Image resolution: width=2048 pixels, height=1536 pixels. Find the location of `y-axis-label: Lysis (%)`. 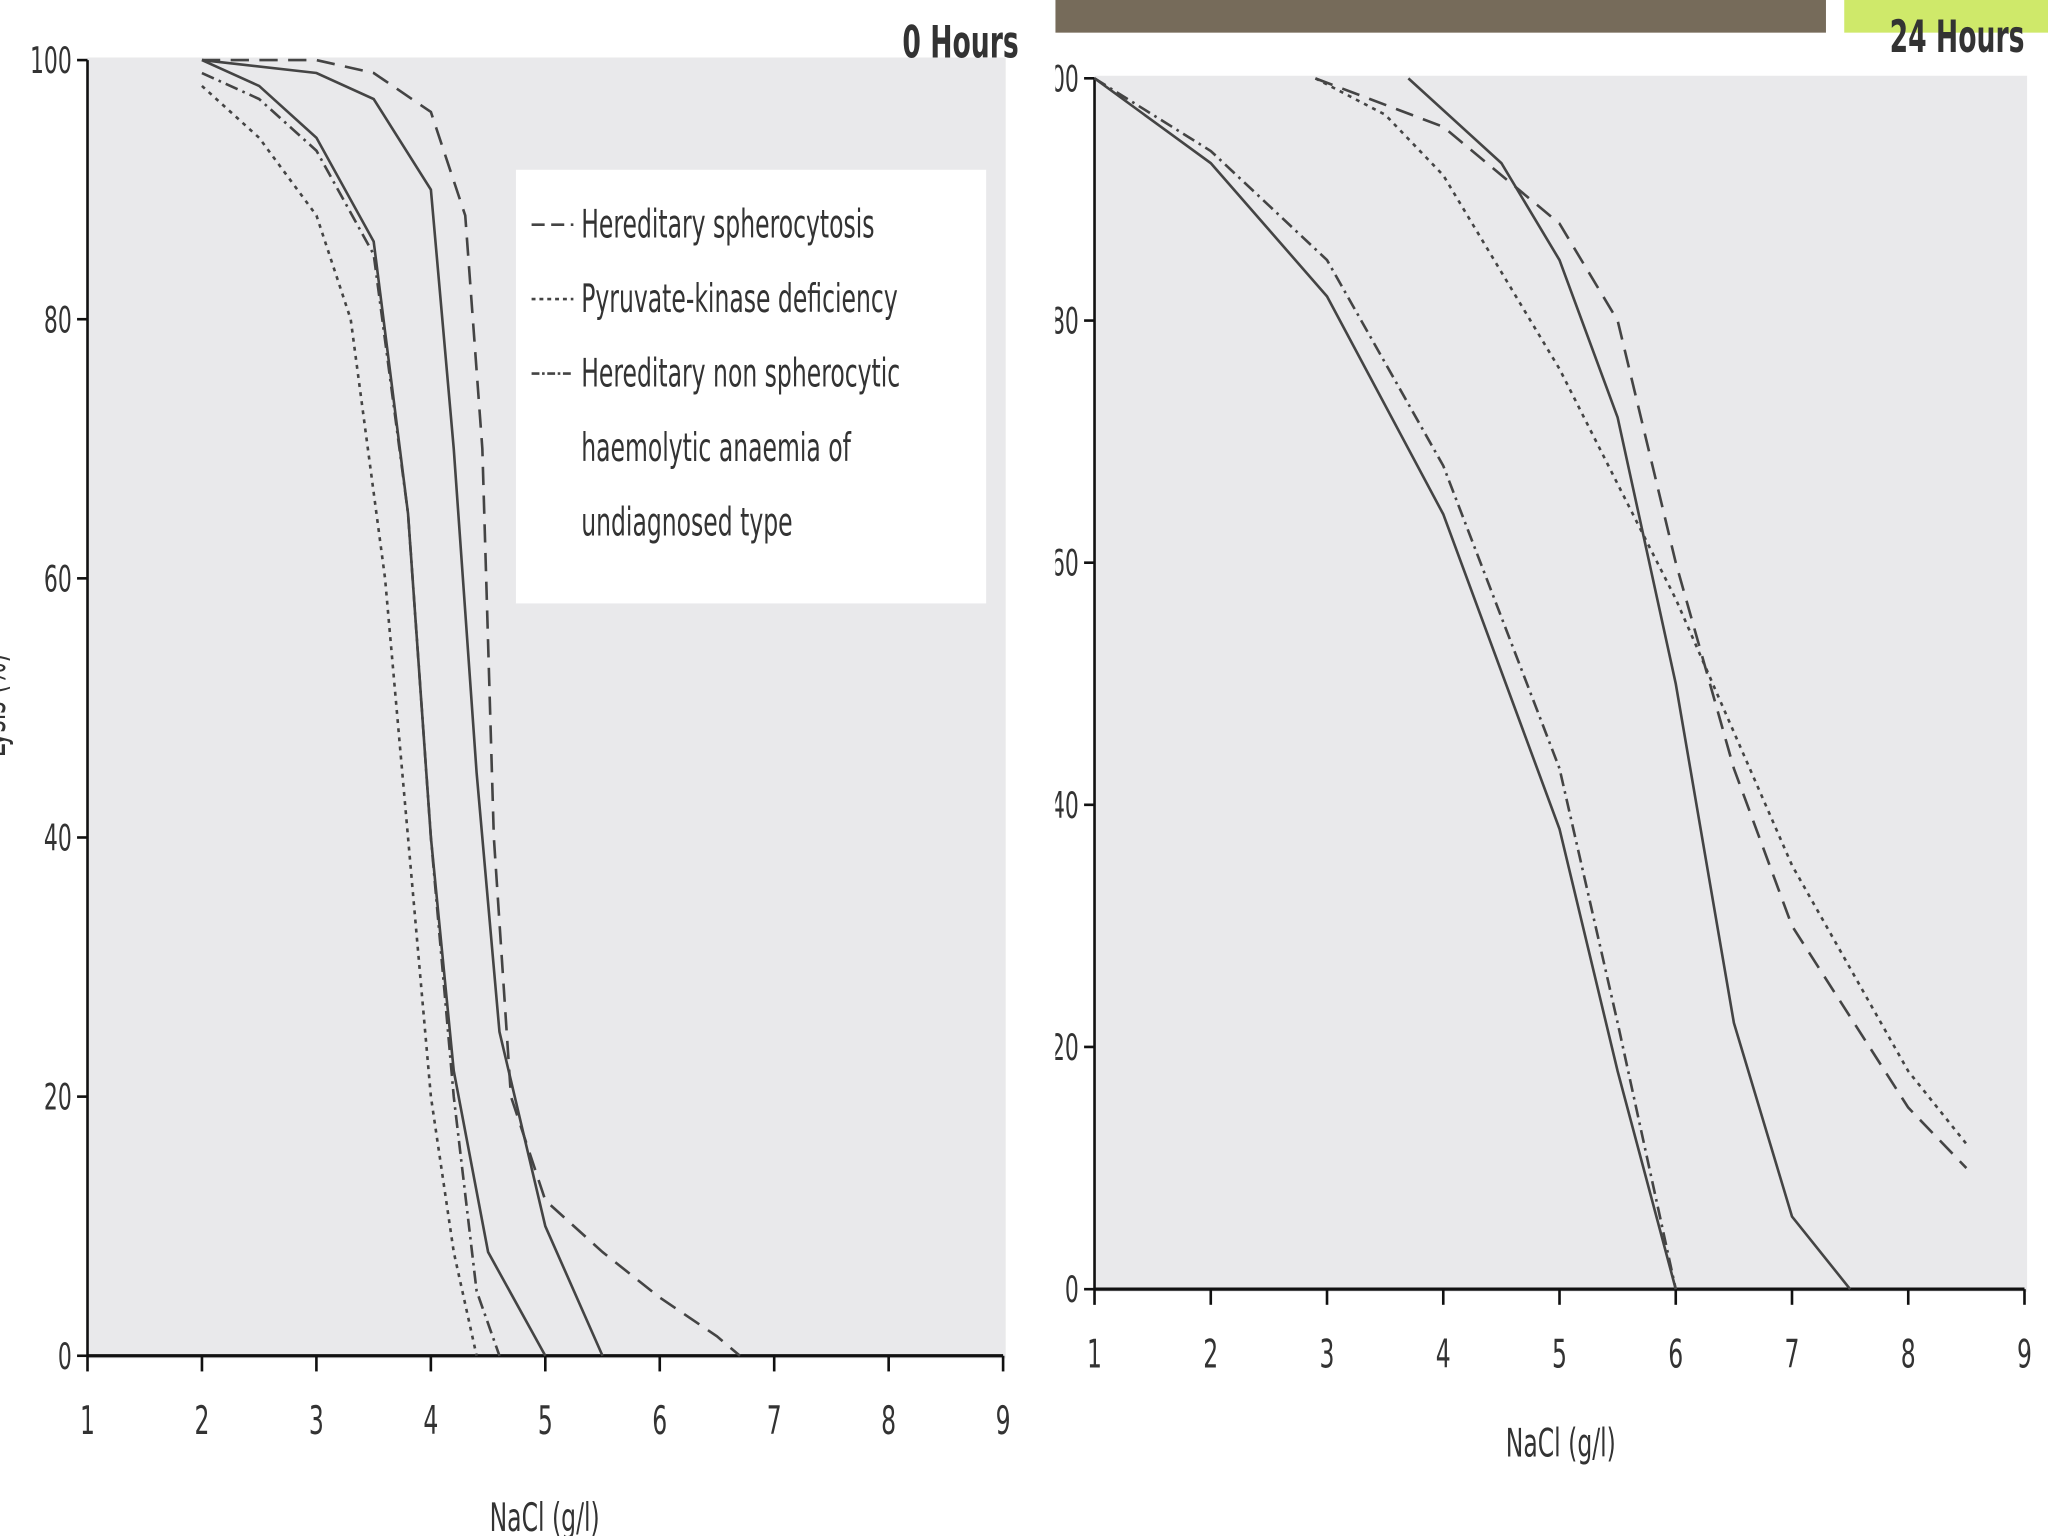

y-axis-label: Lysis (%) is located at coordinates (7, 705).